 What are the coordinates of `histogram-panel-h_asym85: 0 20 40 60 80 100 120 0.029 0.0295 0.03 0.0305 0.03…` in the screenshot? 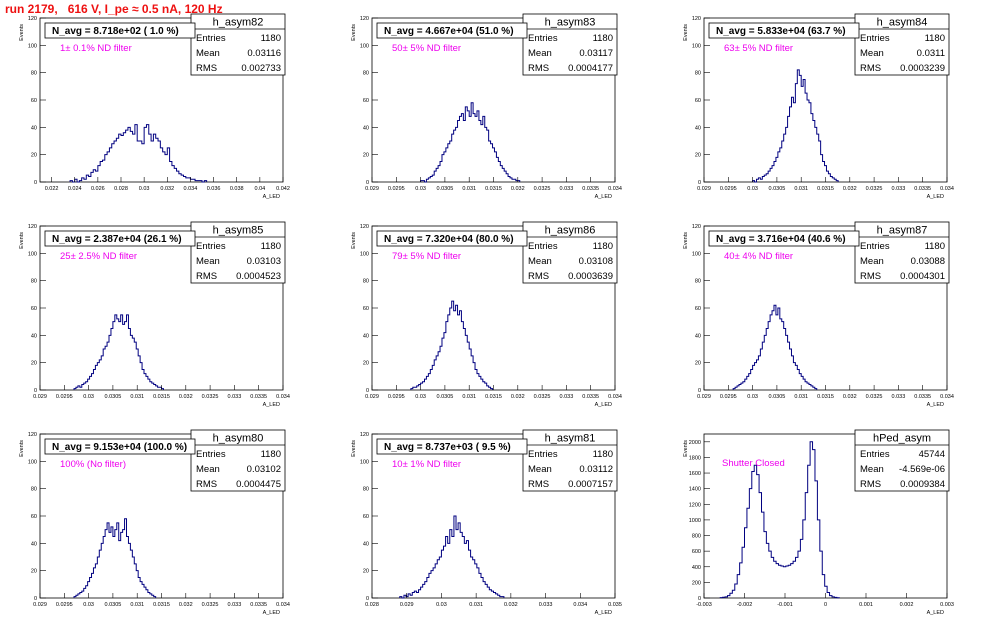 It's located at (154, 314).